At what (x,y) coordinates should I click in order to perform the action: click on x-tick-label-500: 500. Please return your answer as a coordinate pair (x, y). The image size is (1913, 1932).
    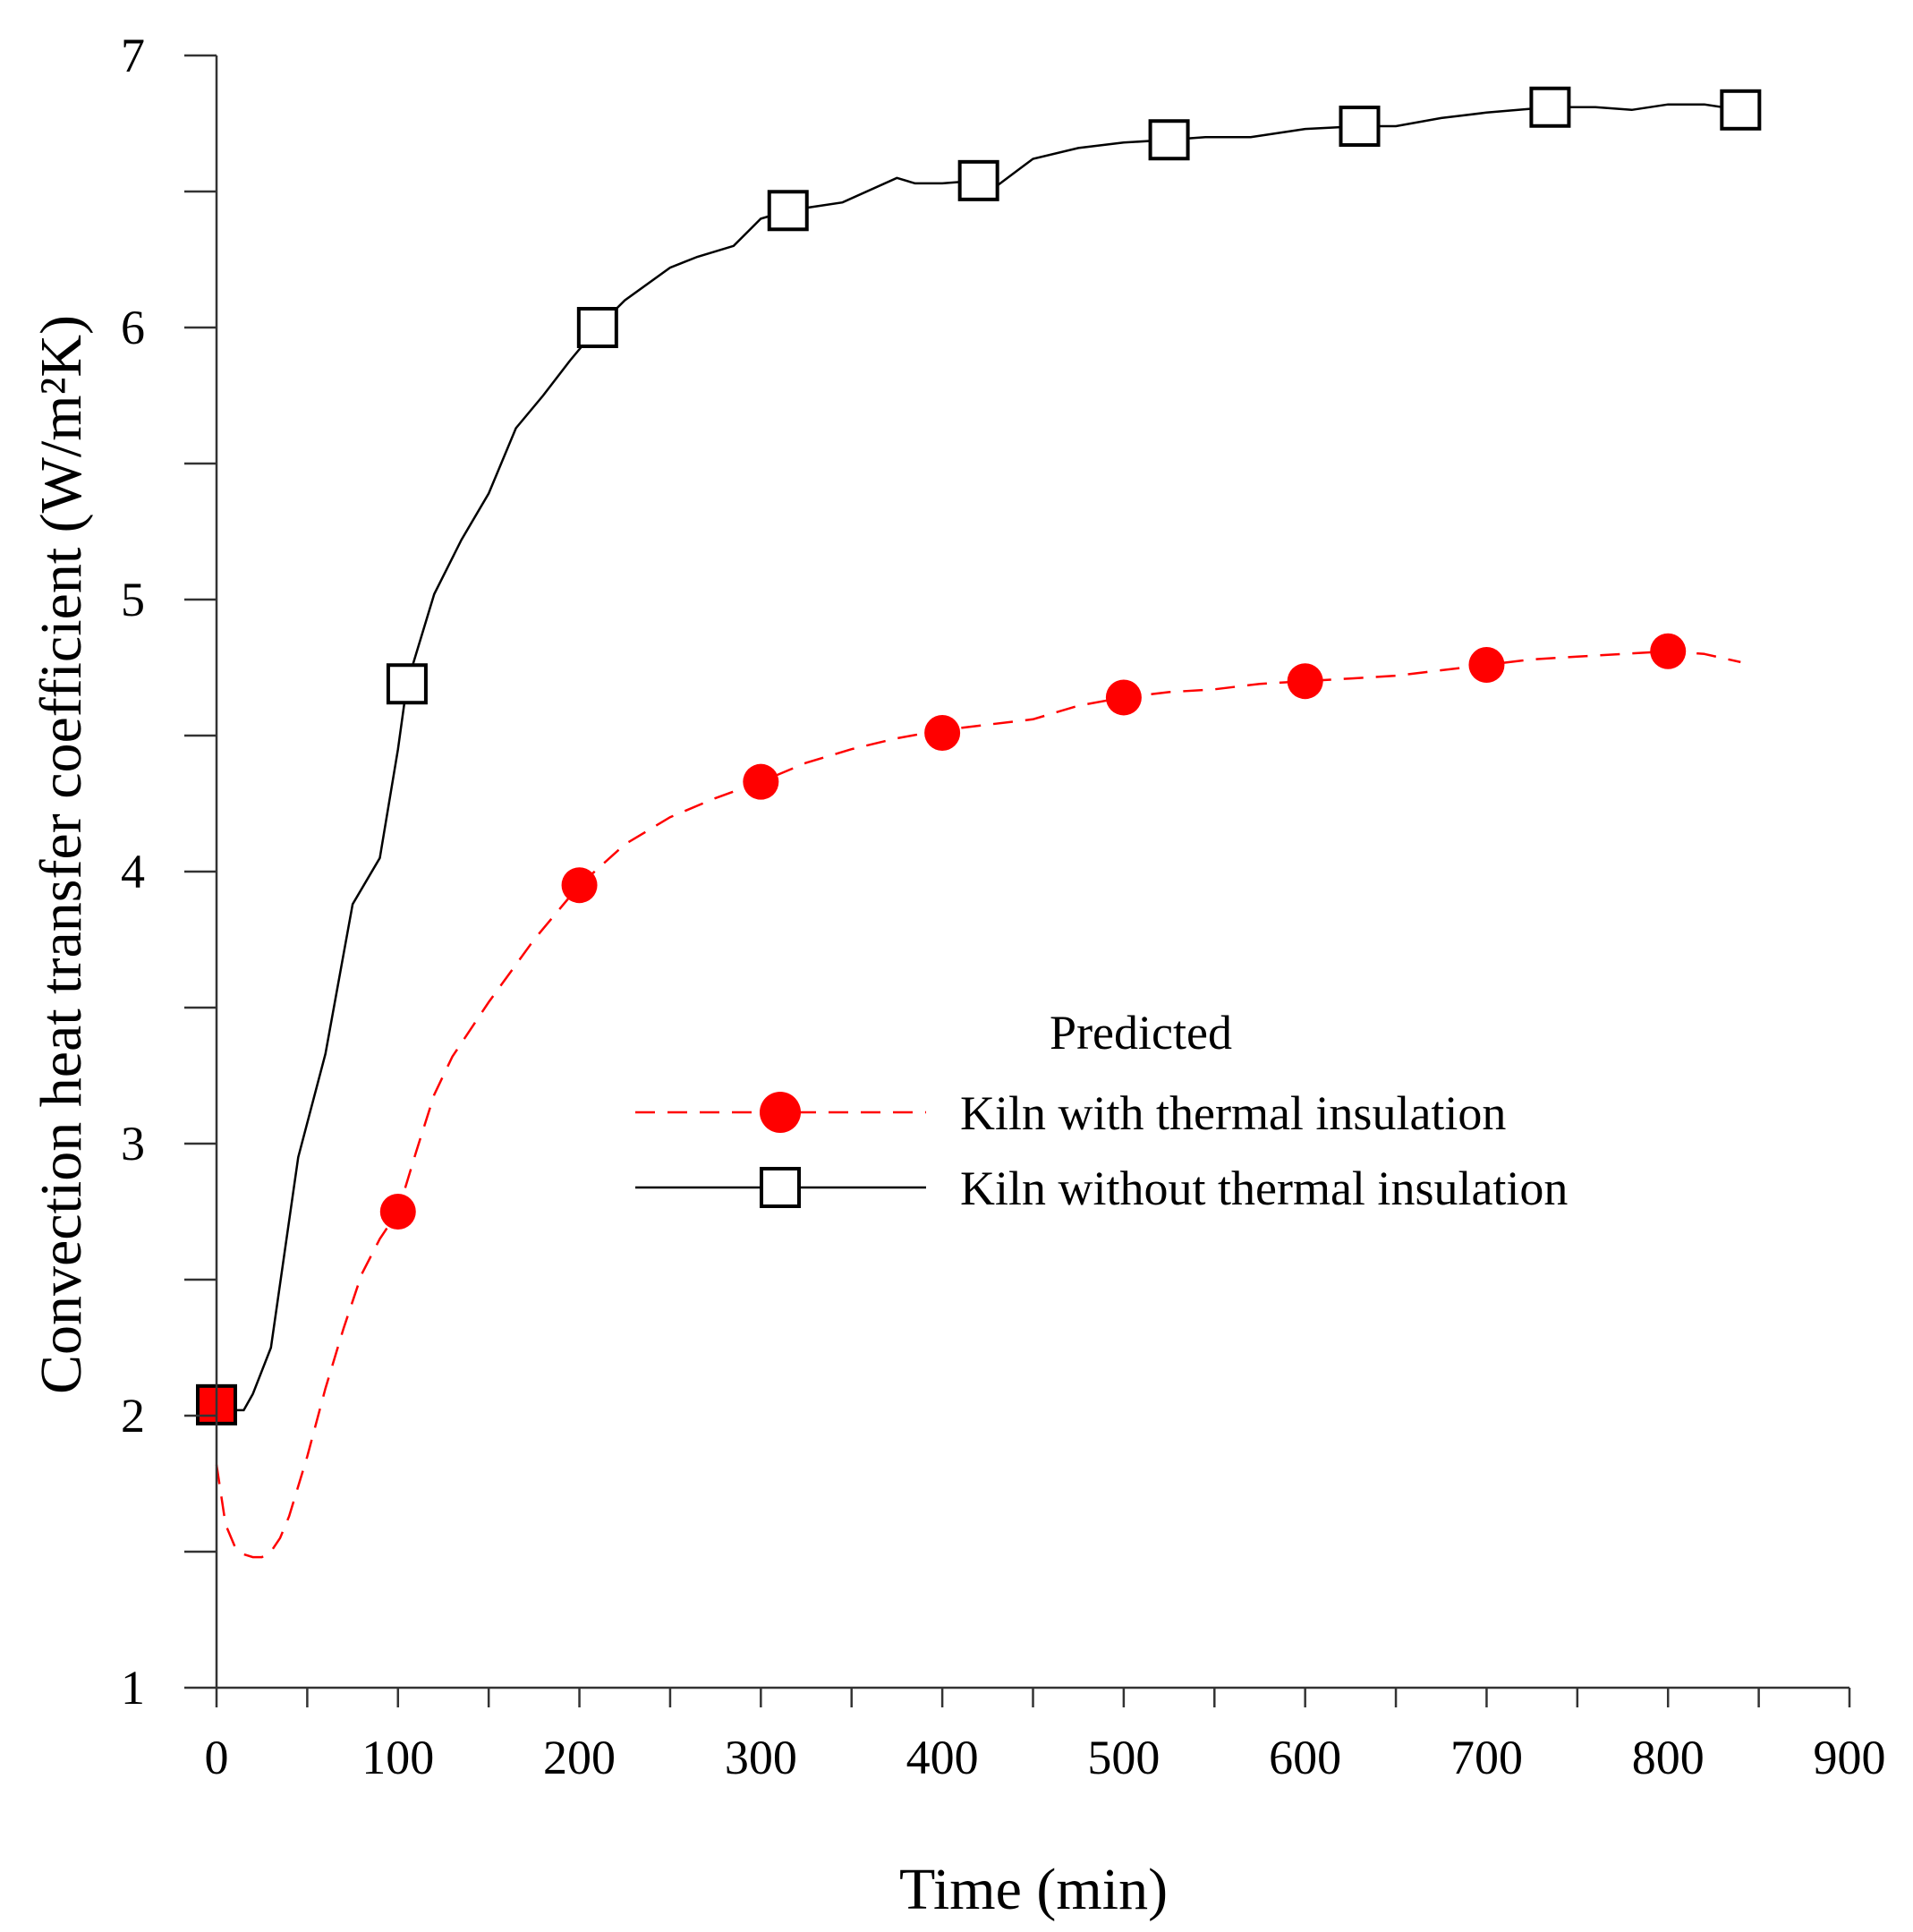
    Looking at the image, I should click on (1123, 1758).